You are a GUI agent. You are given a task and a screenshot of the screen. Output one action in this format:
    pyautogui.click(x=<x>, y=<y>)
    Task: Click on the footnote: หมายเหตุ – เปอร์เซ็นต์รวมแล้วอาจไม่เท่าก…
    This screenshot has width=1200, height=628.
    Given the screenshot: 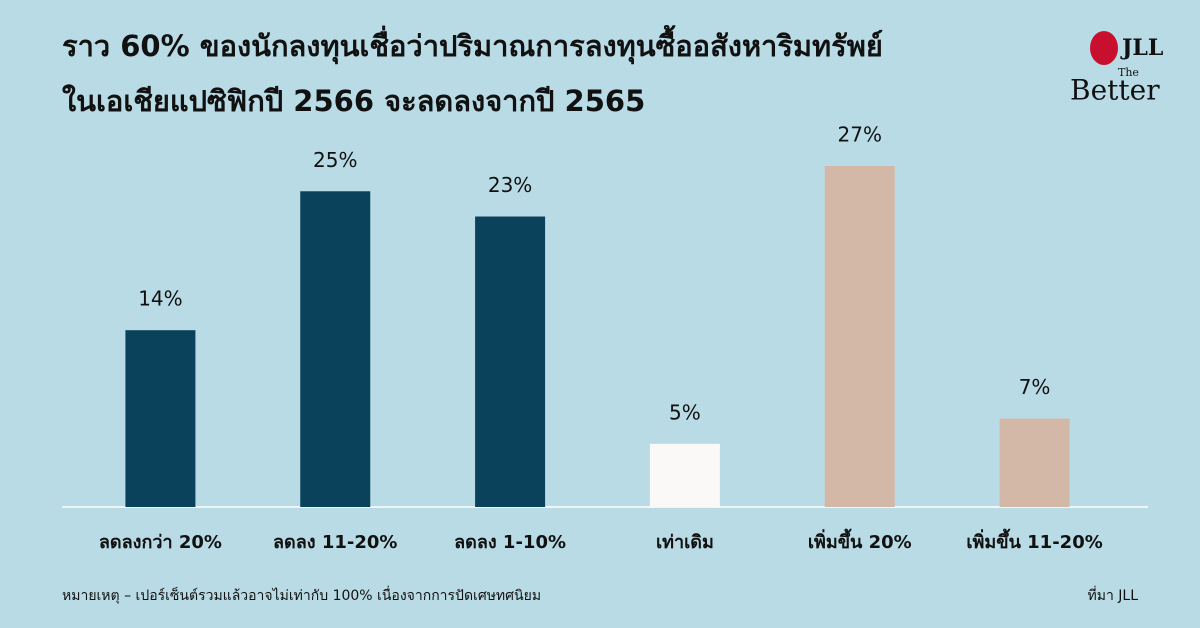 What is the action you would take?
    pyautogui.click(x=301, y=595)
    